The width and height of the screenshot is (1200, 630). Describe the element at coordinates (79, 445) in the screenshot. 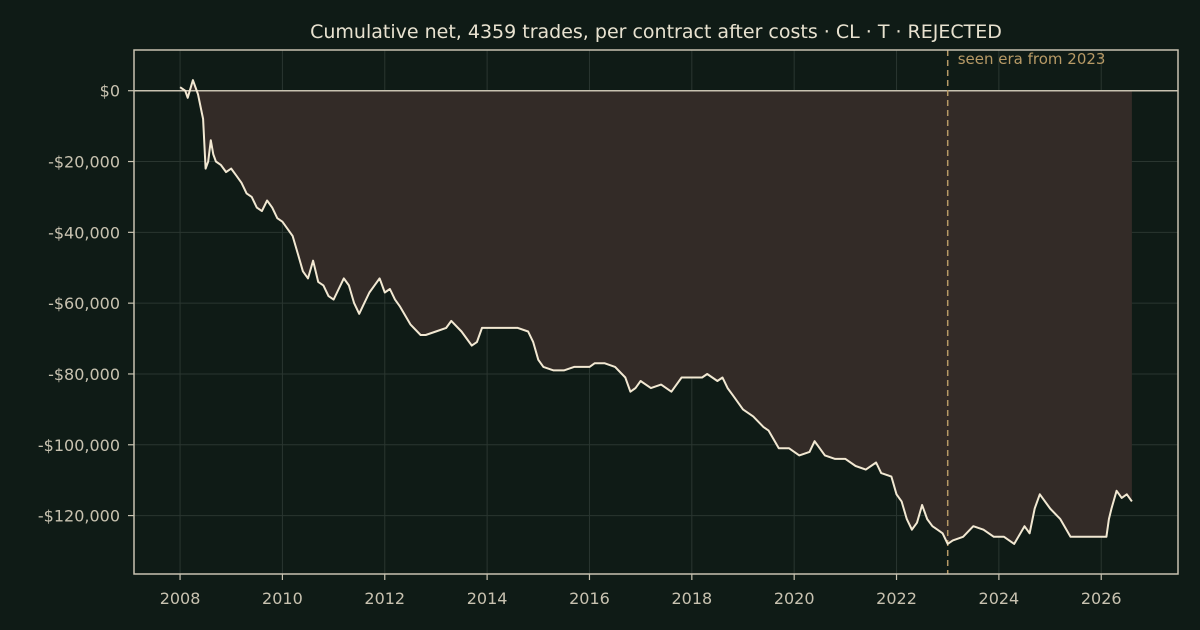

I see `y-tick-label: -$100,000` at that location.